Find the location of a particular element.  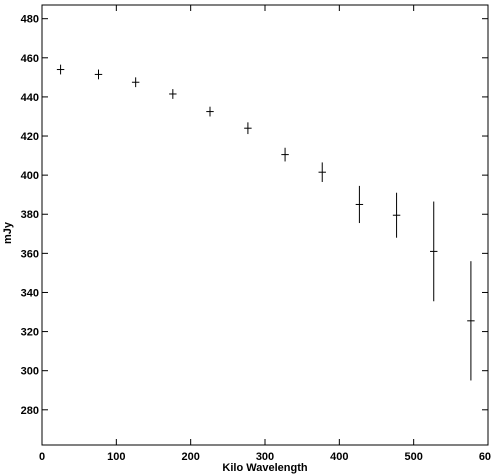

y-tick-label: 480 is located at coordinates (30, 20).